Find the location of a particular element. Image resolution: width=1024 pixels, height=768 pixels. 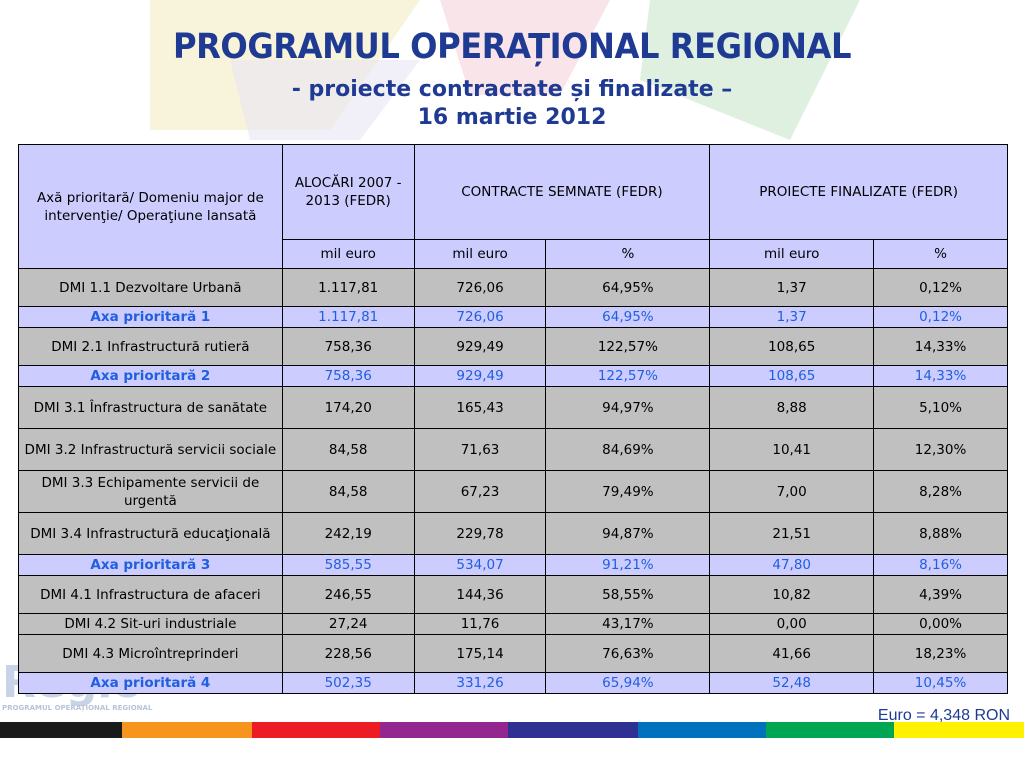

row-label: DMI 4.2 Sit-uri industriale is located at coordinates (150, 624).